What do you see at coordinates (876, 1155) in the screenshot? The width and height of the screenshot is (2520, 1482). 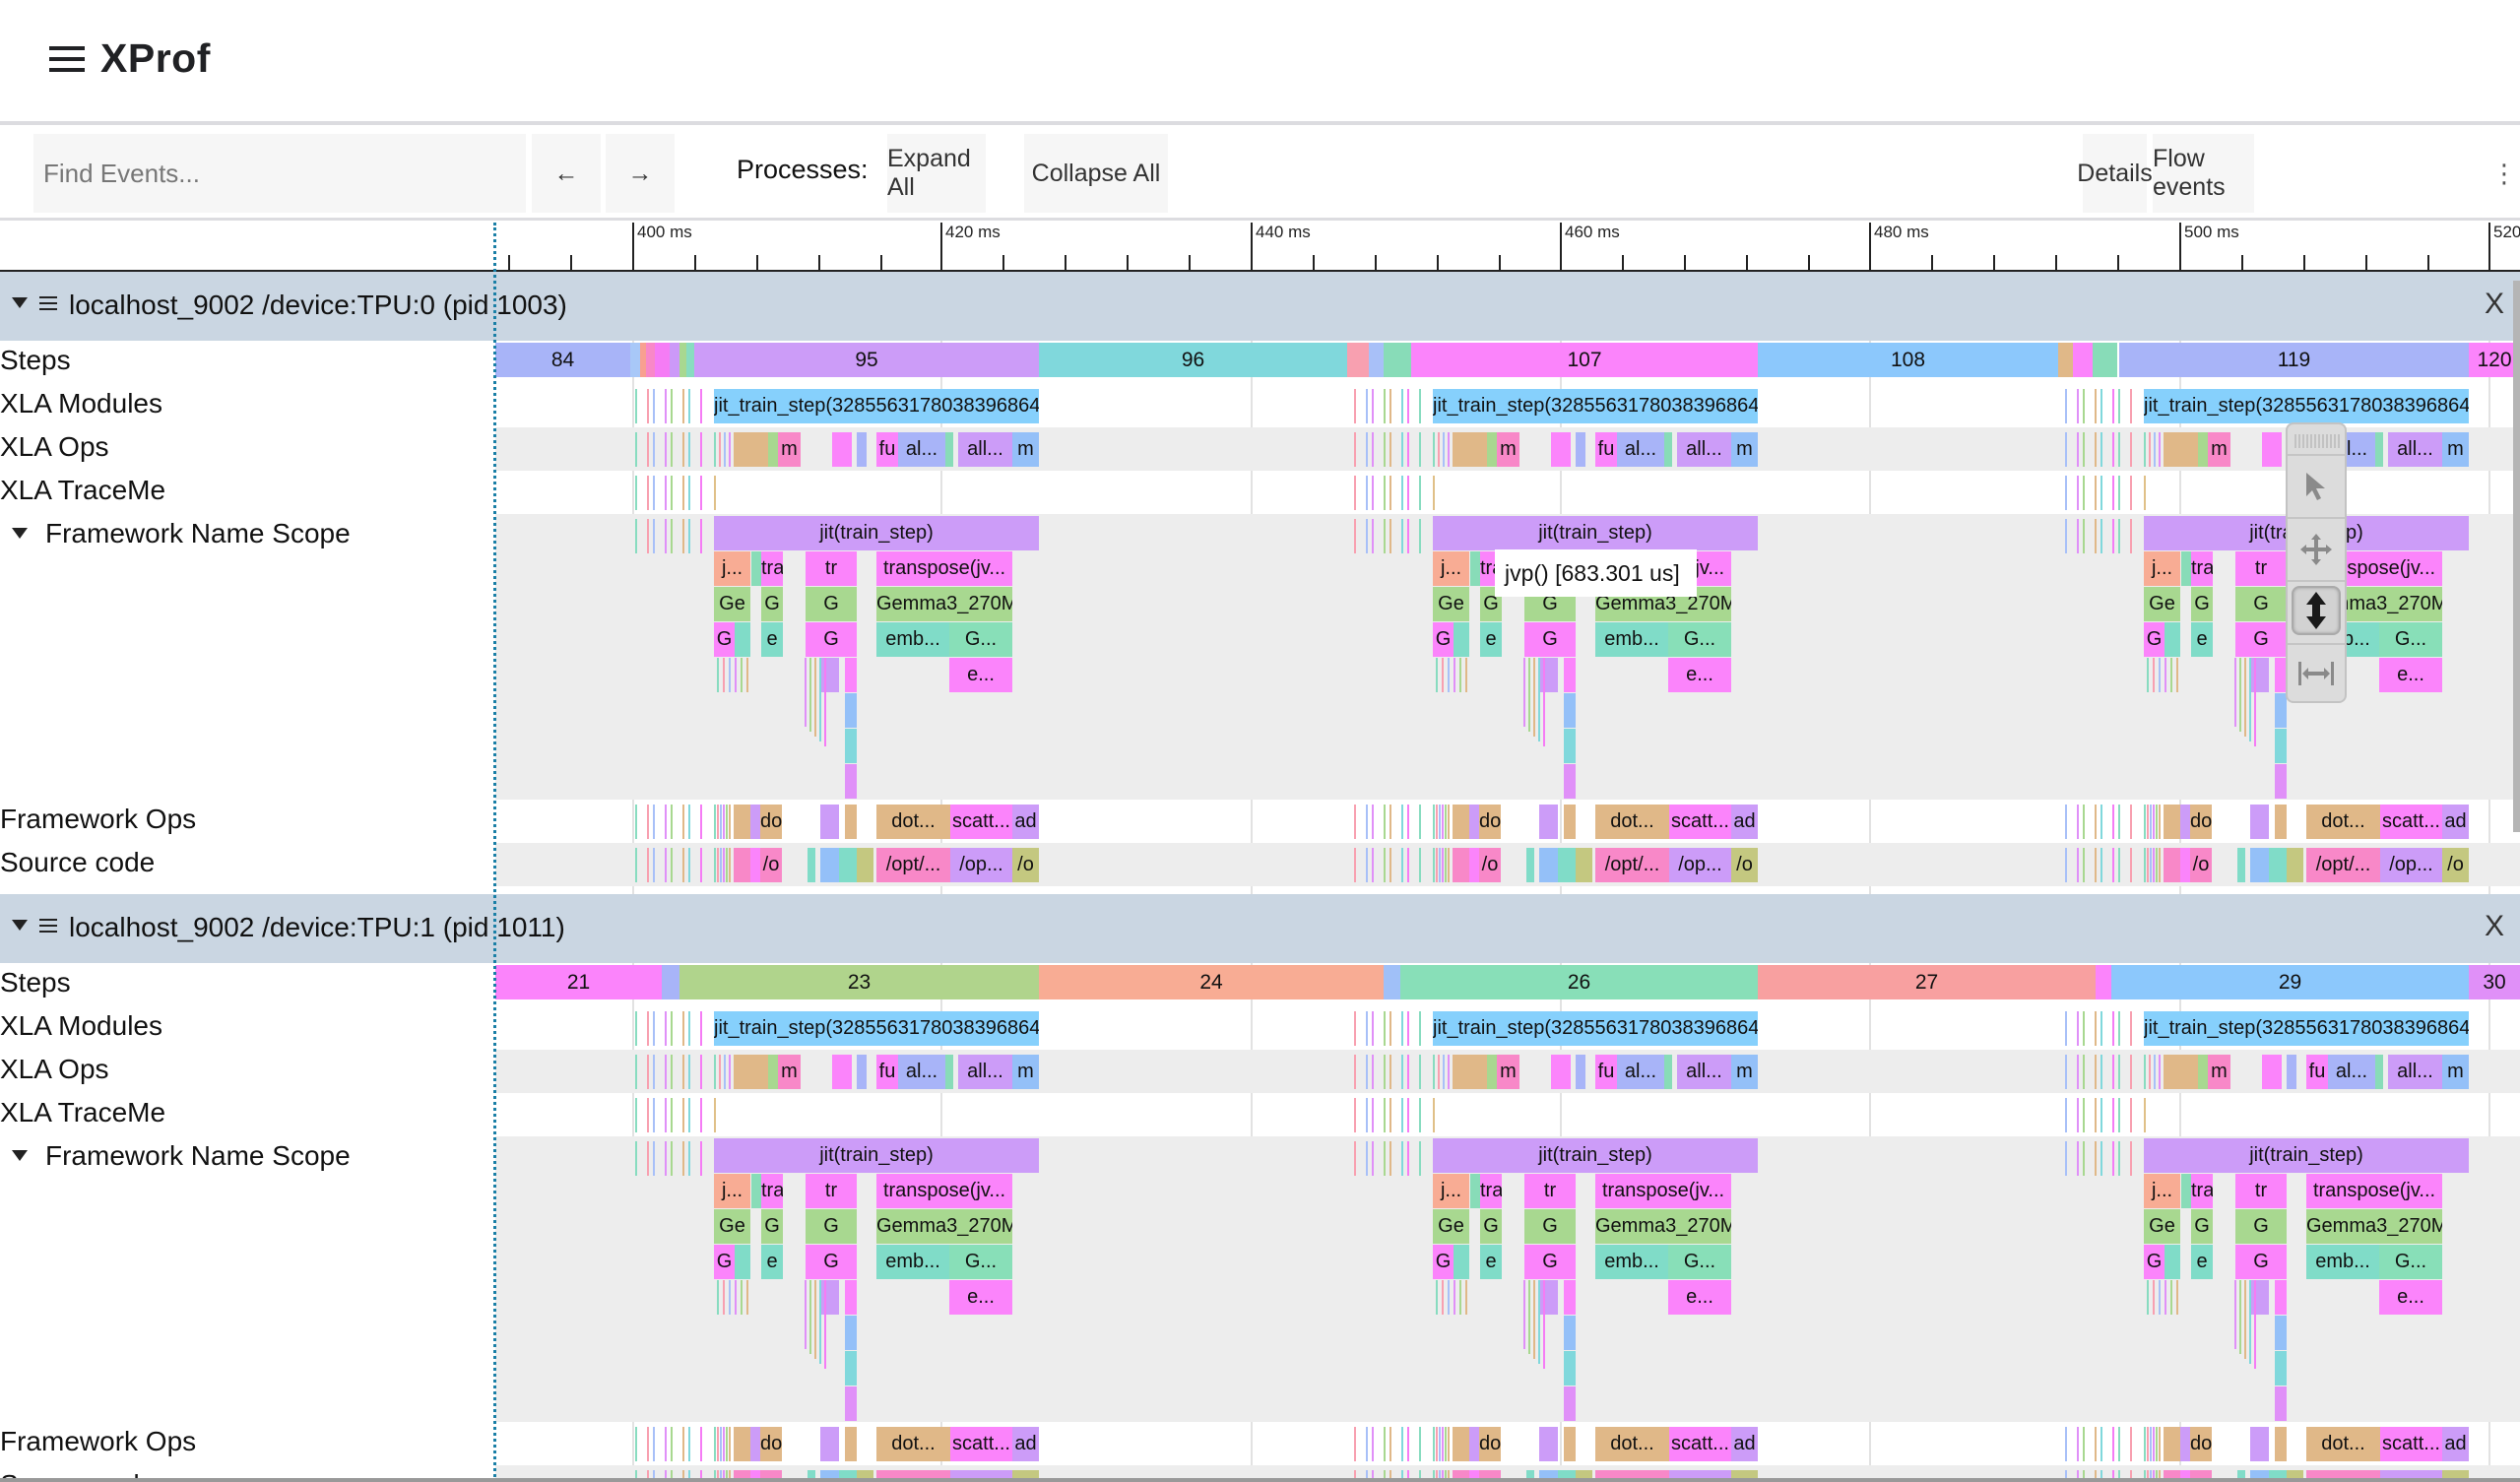 I see `name-scope-event: jit(train_step)` at bounding box center [876, 1155].